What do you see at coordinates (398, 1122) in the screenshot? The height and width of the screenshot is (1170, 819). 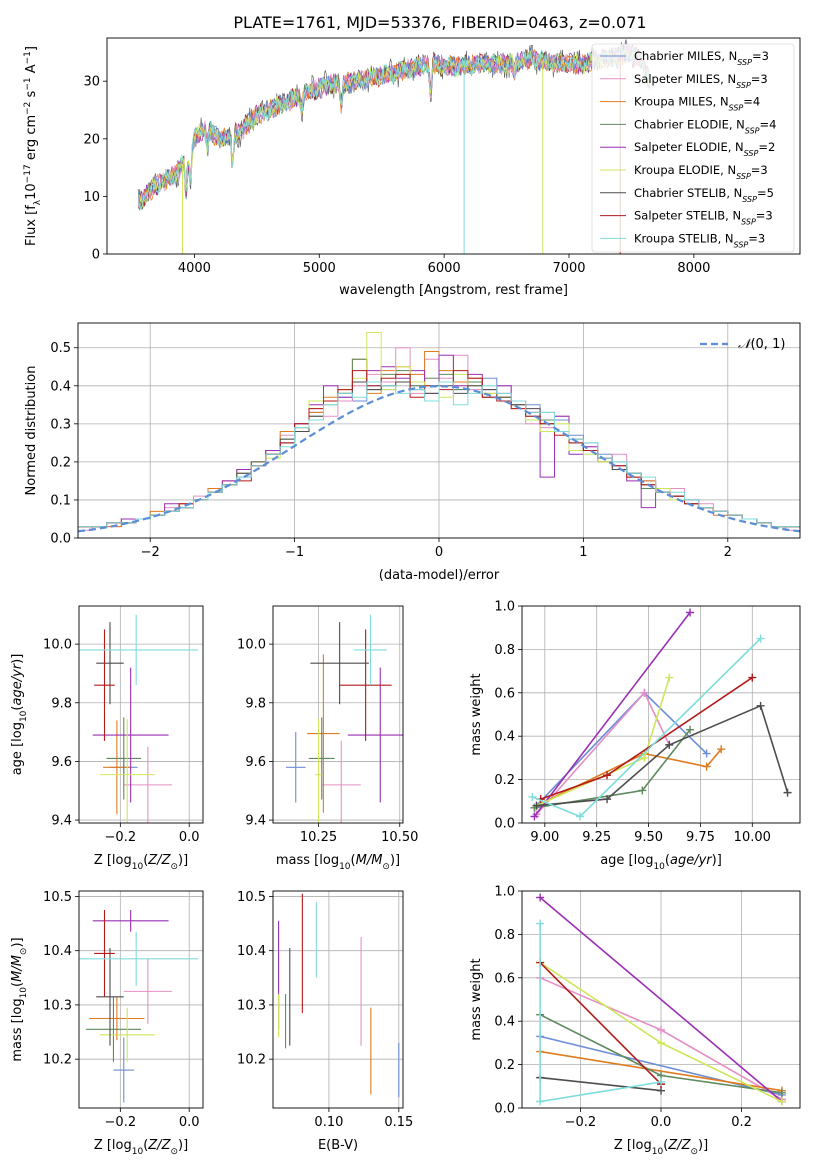 I see `x-tick-label: 0.15` at bounding box center [398, 1122].